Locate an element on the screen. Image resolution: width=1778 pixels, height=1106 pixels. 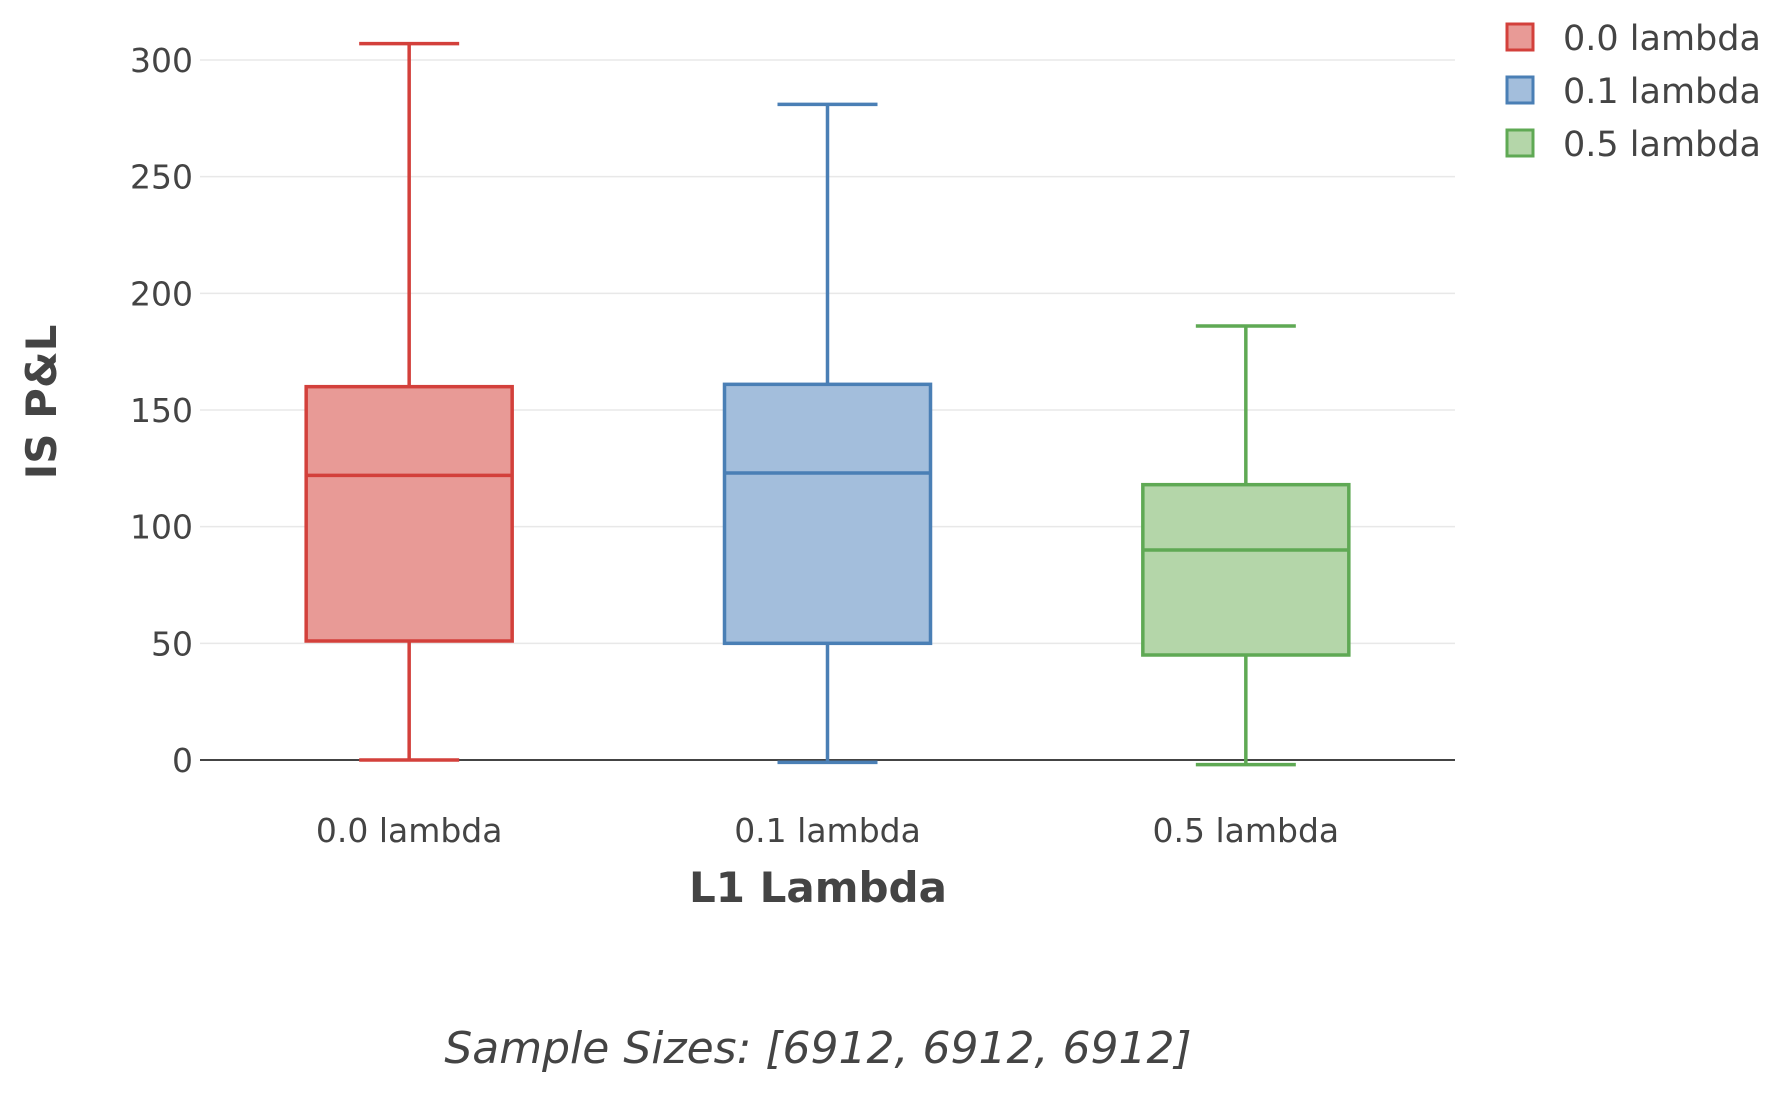
x-tick-label: 0.0 lambda is located at coordinates (409, 830).